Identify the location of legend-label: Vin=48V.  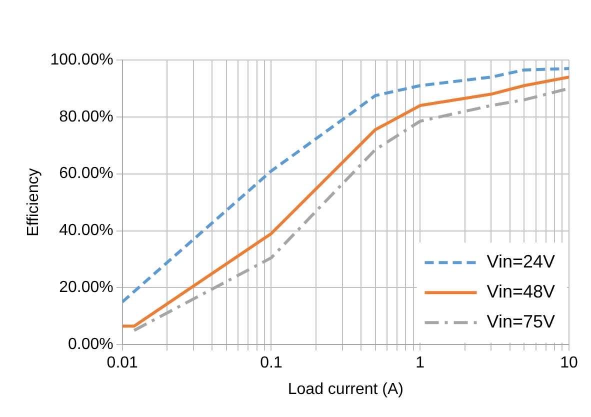
(521, 292).